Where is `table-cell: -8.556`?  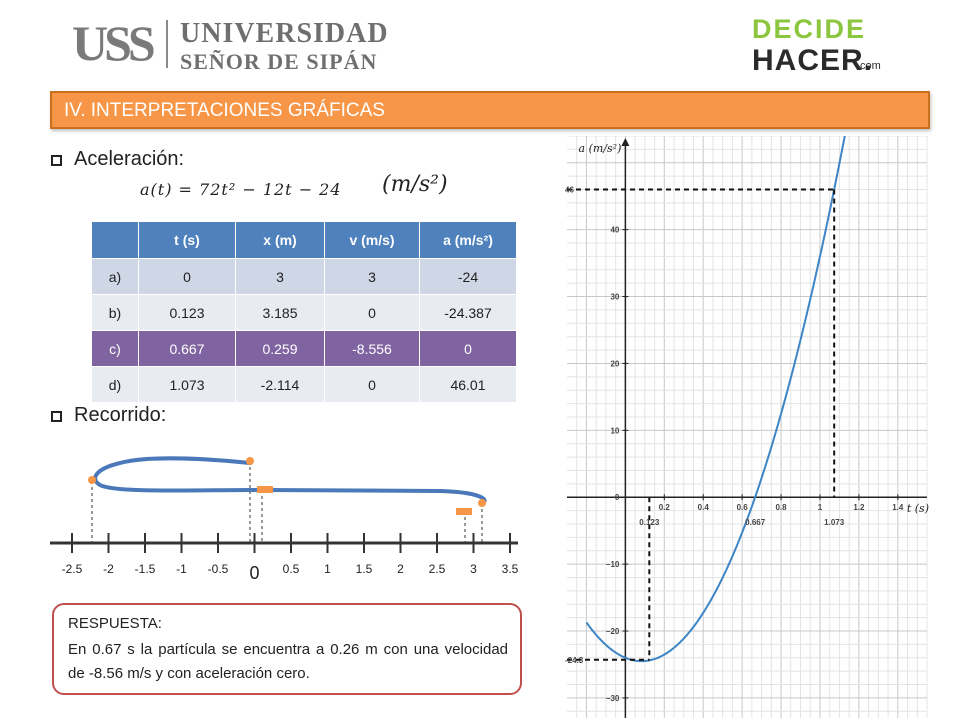
table-cell: -8.556 is located at coordinates (372, 348).